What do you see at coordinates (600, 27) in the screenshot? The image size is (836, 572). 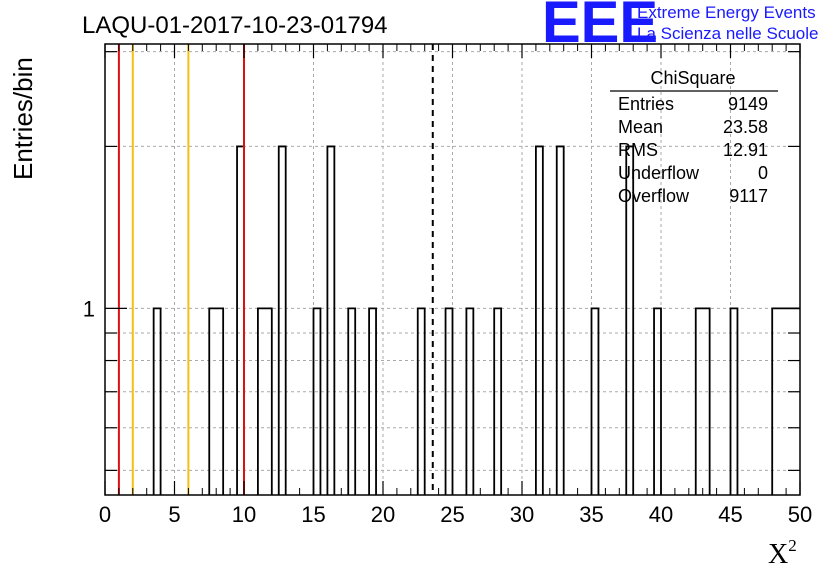 I see `eee-logo-mark: EEE` at bounding box center [600, 27].